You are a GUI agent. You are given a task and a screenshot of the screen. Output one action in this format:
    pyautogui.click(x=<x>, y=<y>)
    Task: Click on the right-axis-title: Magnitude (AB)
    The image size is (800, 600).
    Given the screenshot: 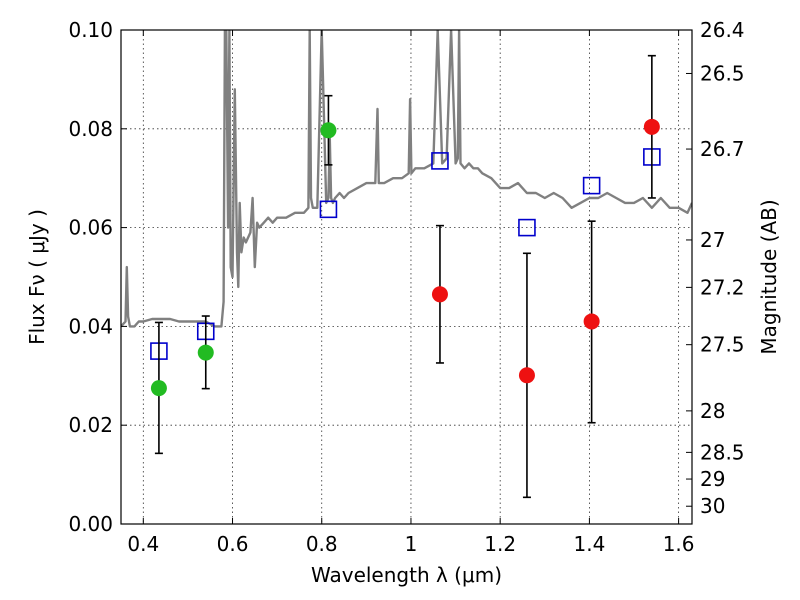 What is the action you would take?
    pyautogui.click(x=769, y=276)
    